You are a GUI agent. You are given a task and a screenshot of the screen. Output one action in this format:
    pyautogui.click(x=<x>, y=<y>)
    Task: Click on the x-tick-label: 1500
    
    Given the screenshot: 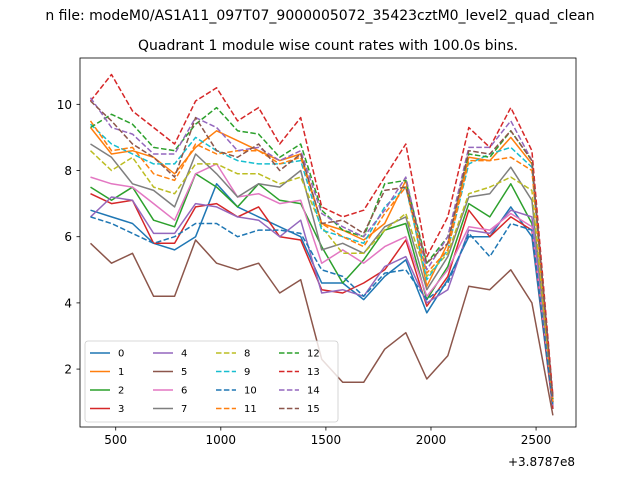 What is the action you would take?
    pyautogui.click(x=326, y=440)
    